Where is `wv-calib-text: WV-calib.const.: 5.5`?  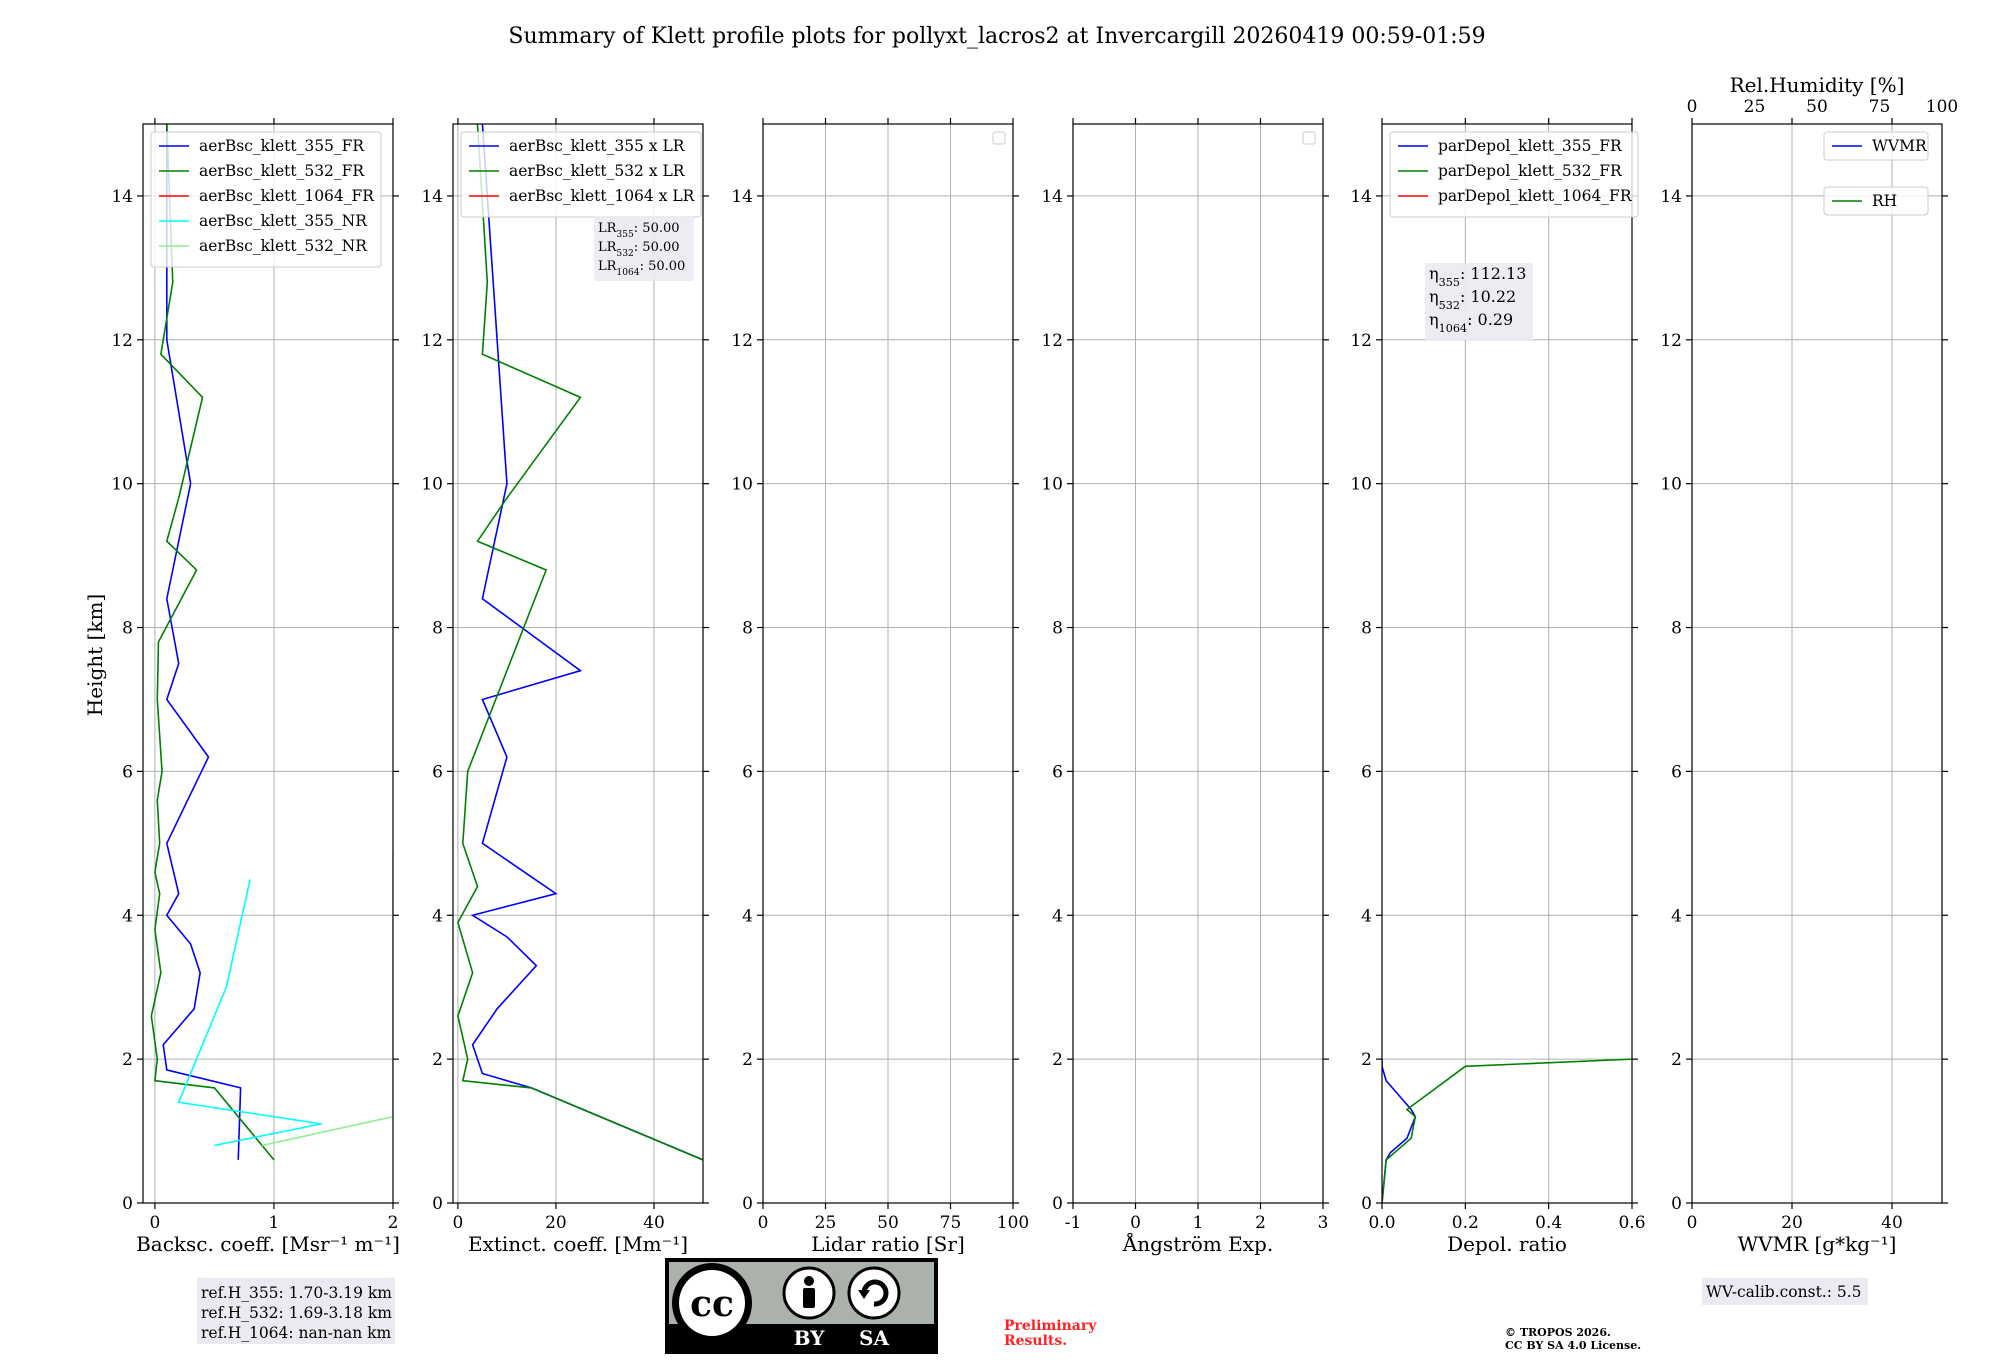 wv-calib-text: WV-calib.const.: 5.5 is located at coordinates (1784, 1292).